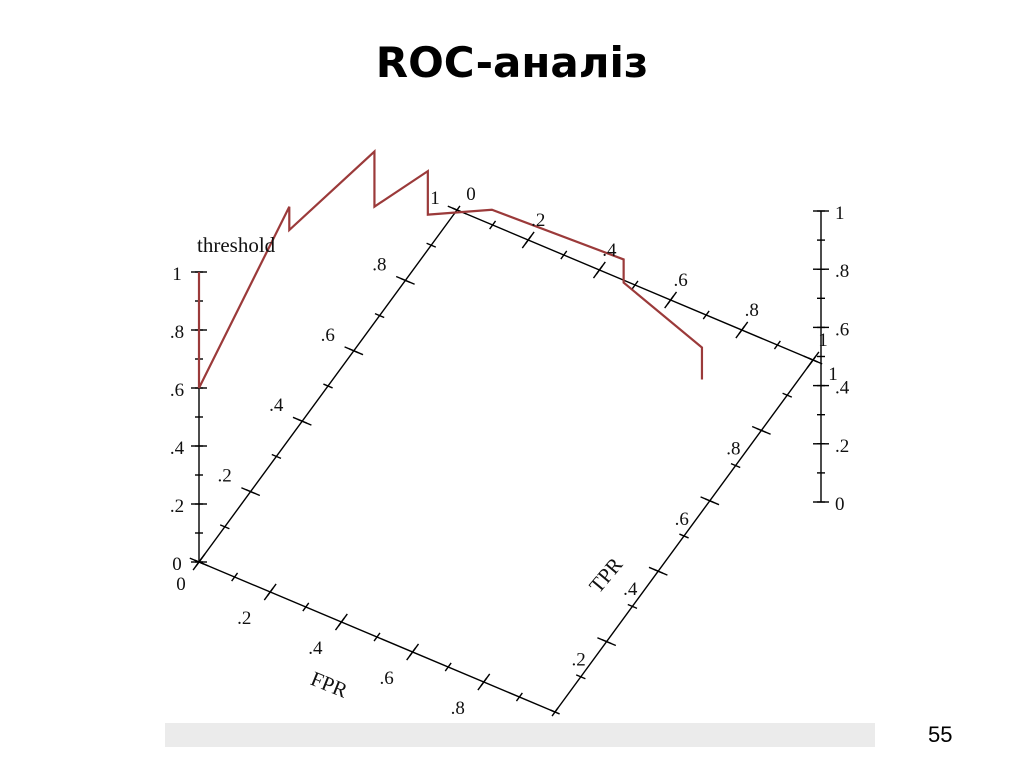  I want to click on back-fpr-tick-label: 1, so click(823, 340).